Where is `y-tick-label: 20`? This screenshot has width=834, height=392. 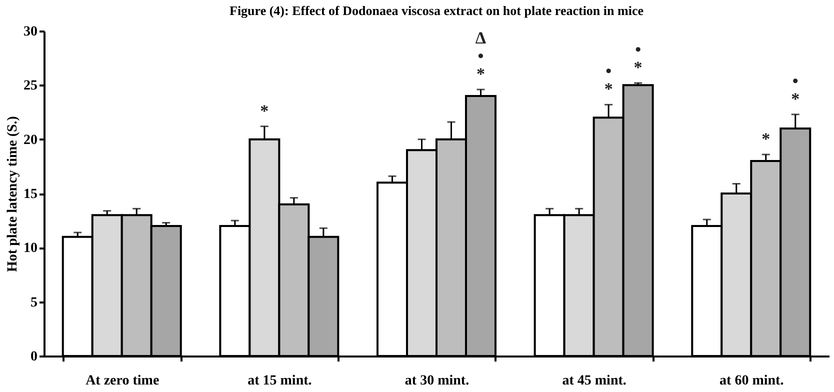 y-tick-label: 20 is located at coordinates (31, 140).